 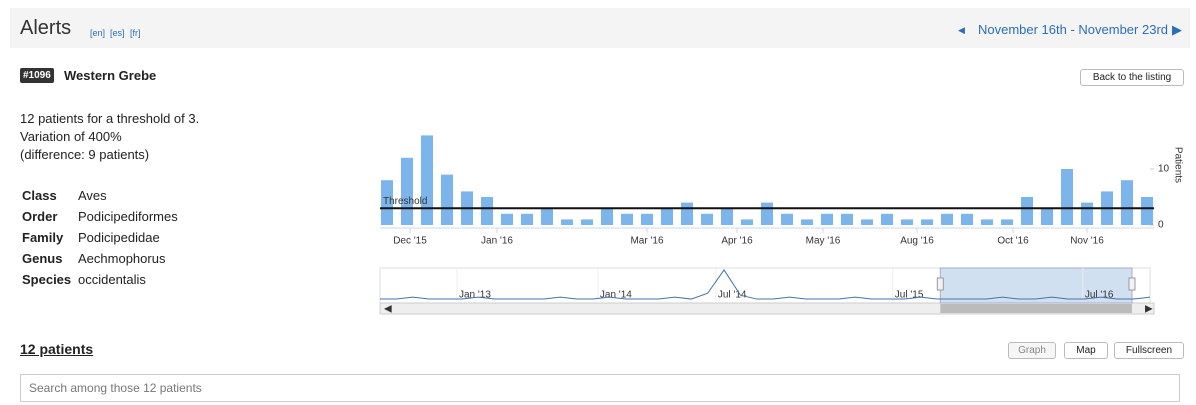 What do you see at coordinates (92, 195) in the screenshot?
I see `taxon: Aves` at bounding box center [92, 195].